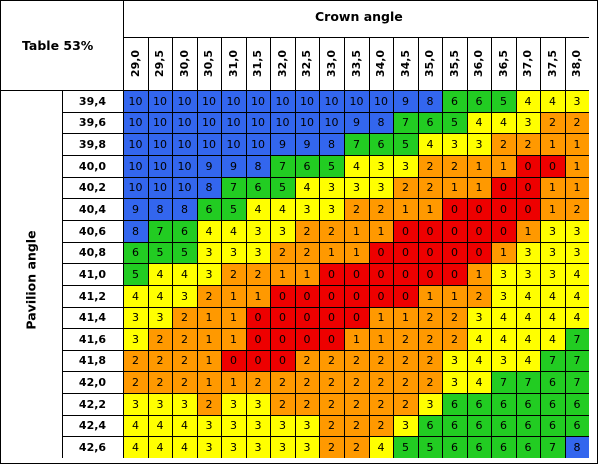  I want to click on pavilion-angle-header: 42,0, so click(92, 382).